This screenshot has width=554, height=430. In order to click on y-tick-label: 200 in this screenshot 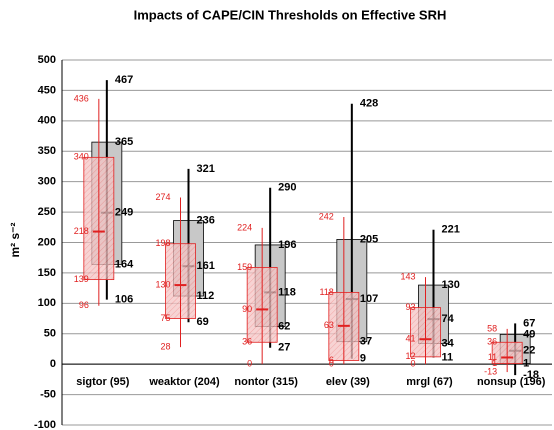, I will do `click(47, 242)`.